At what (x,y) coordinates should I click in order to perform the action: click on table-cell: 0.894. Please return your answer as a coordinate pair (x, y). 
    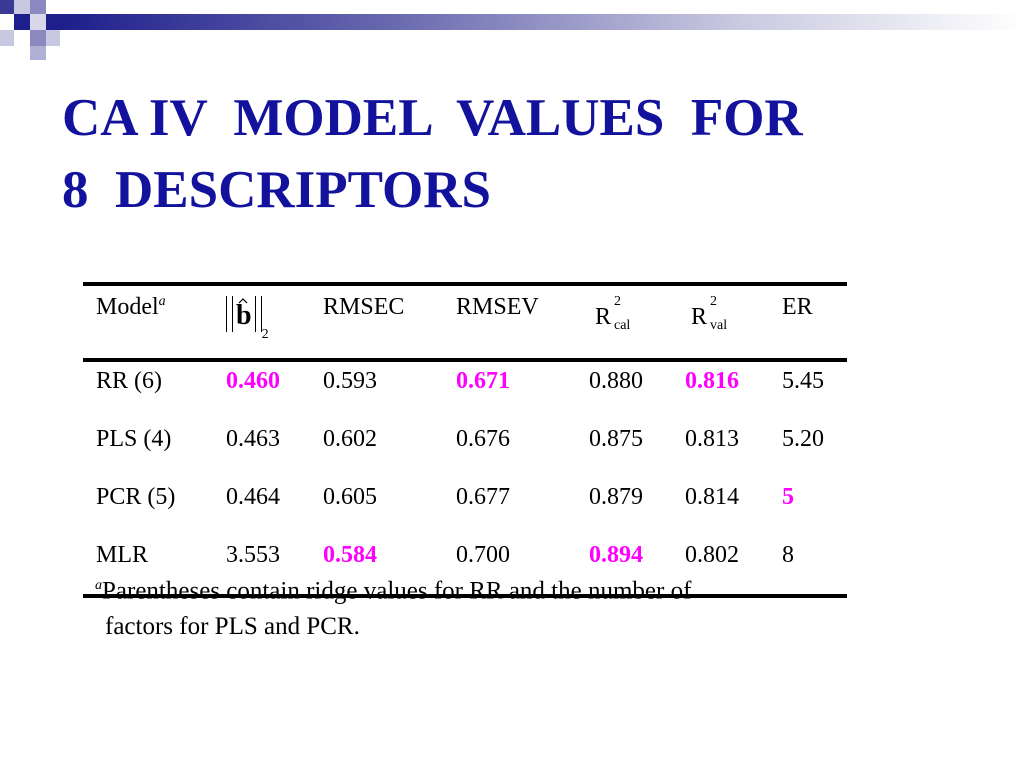
    Looking at the image, I should click on (624, 567).